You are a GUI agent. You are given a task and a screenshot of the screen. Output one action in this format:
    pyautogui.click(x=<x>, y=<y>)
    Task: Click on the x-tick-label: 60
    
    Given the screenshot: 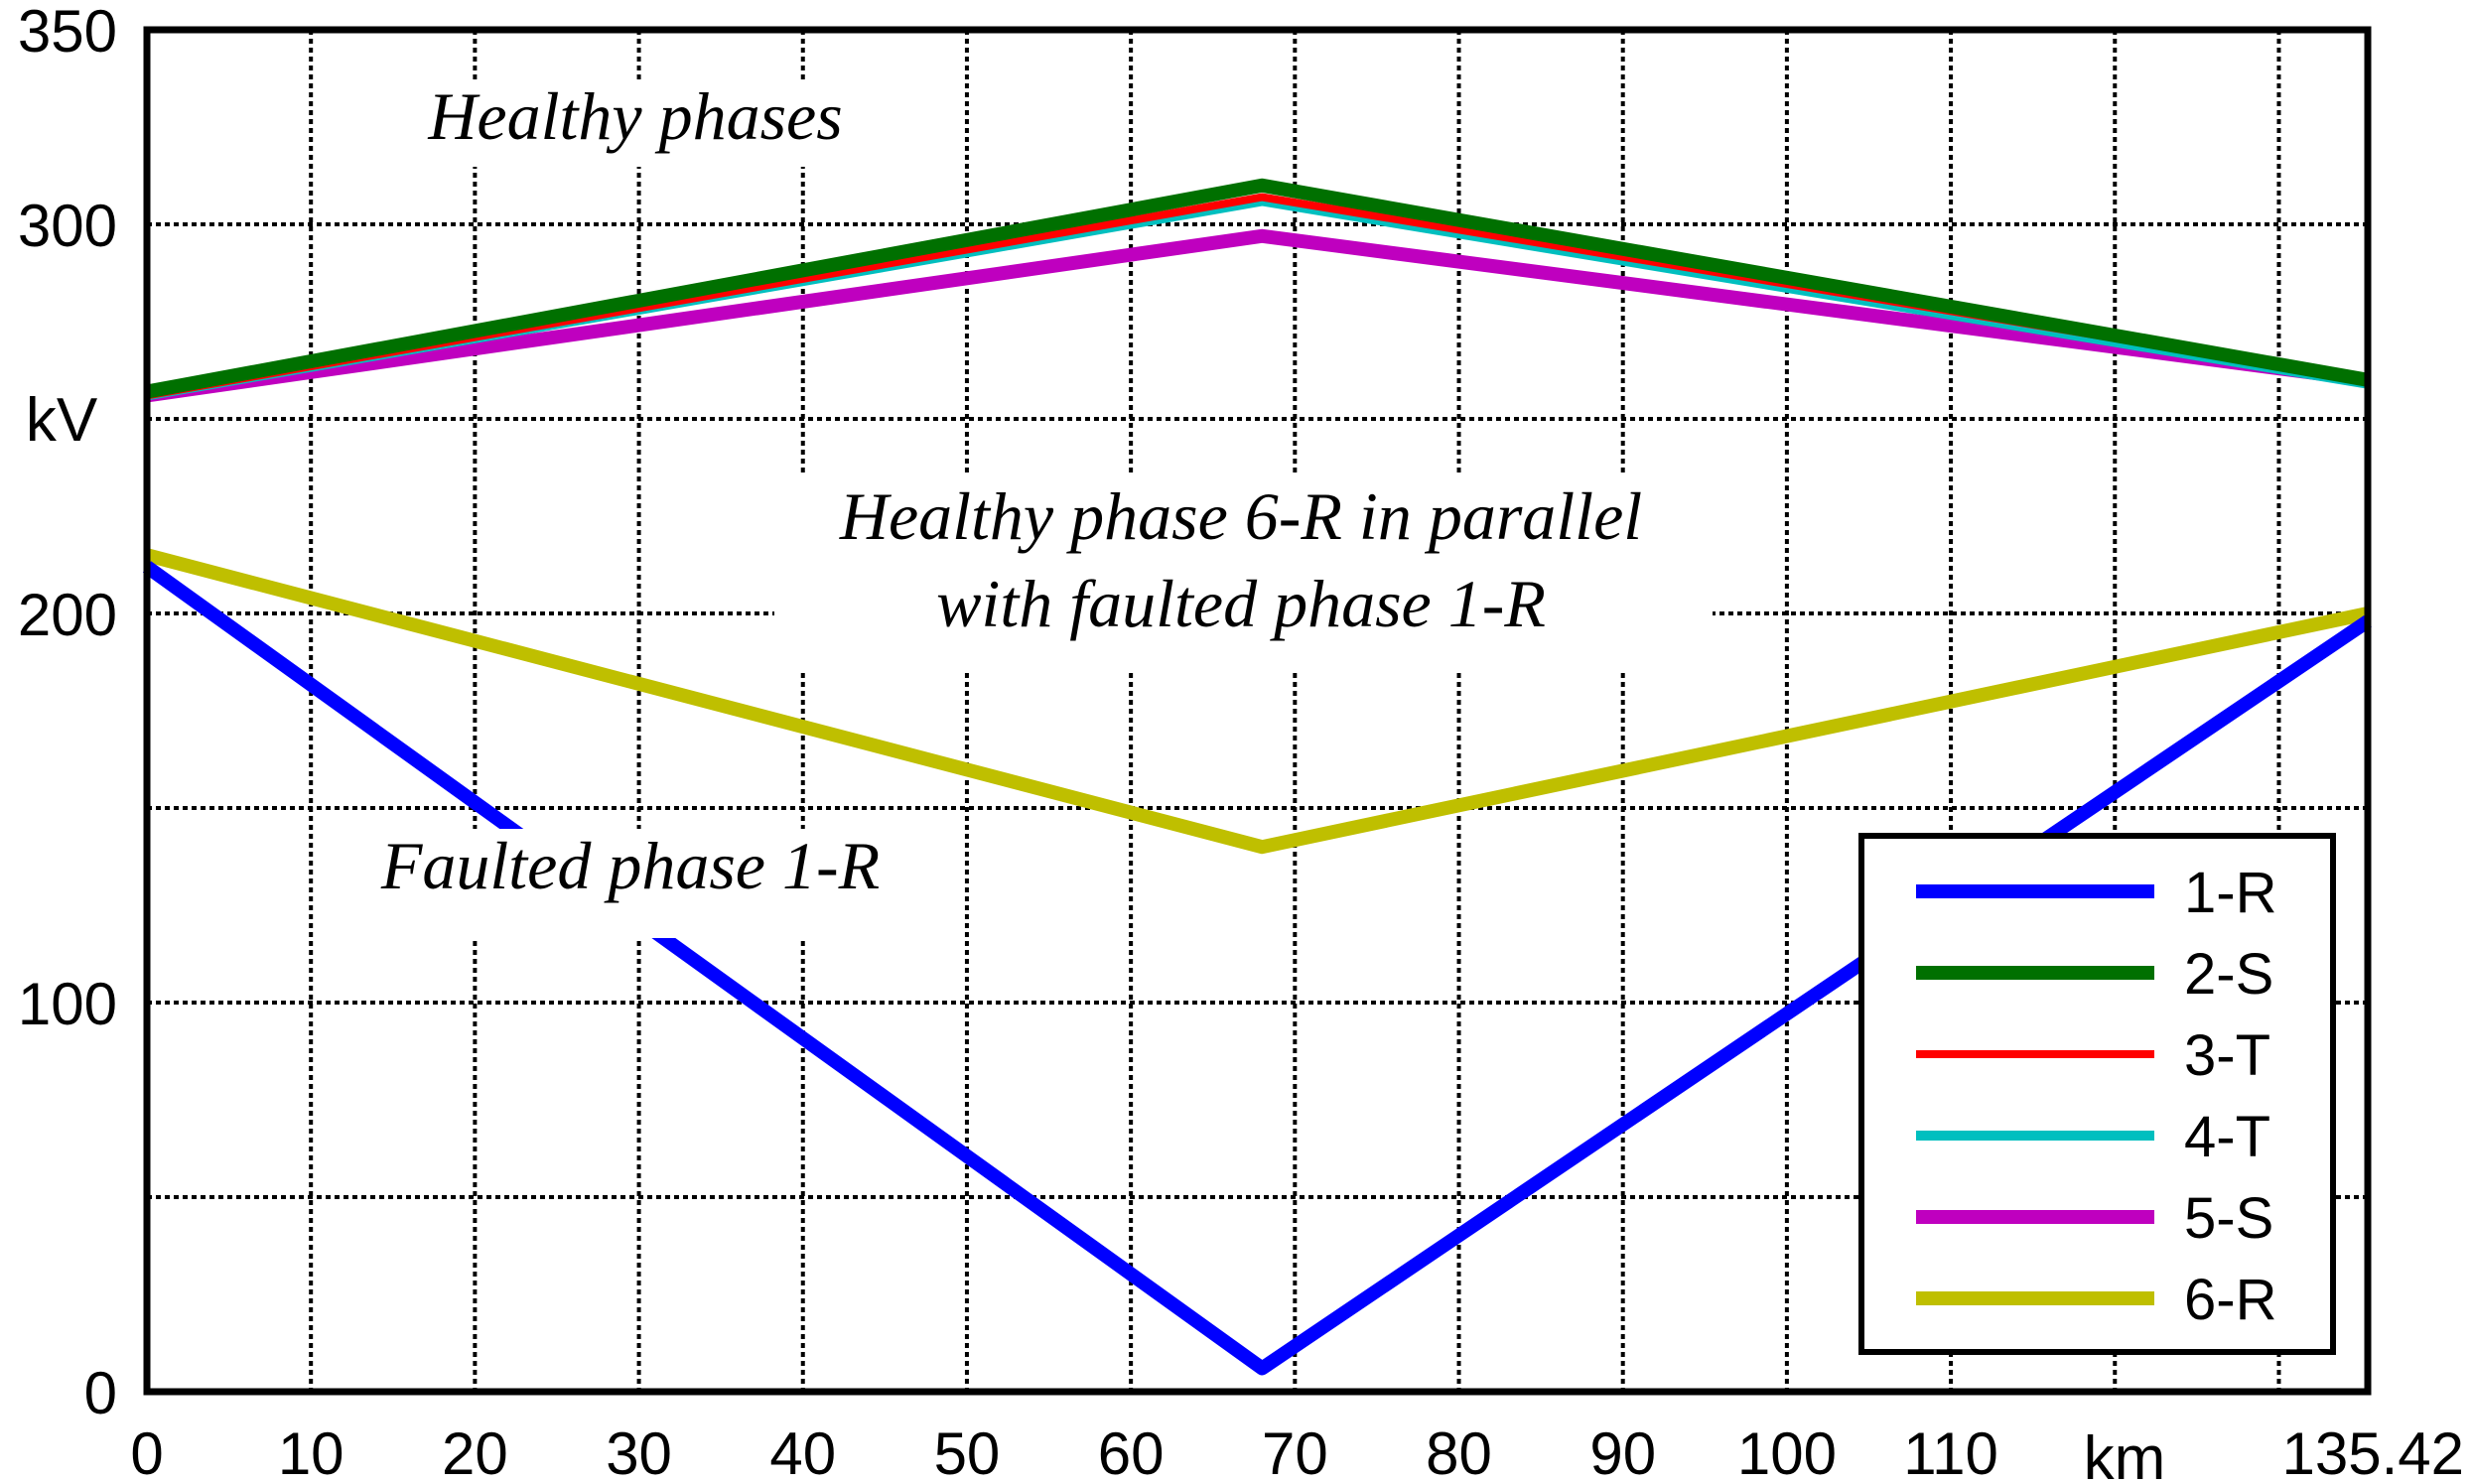 What is the action you would take?
    pyautogui.click(x=1131, y=1452)
    